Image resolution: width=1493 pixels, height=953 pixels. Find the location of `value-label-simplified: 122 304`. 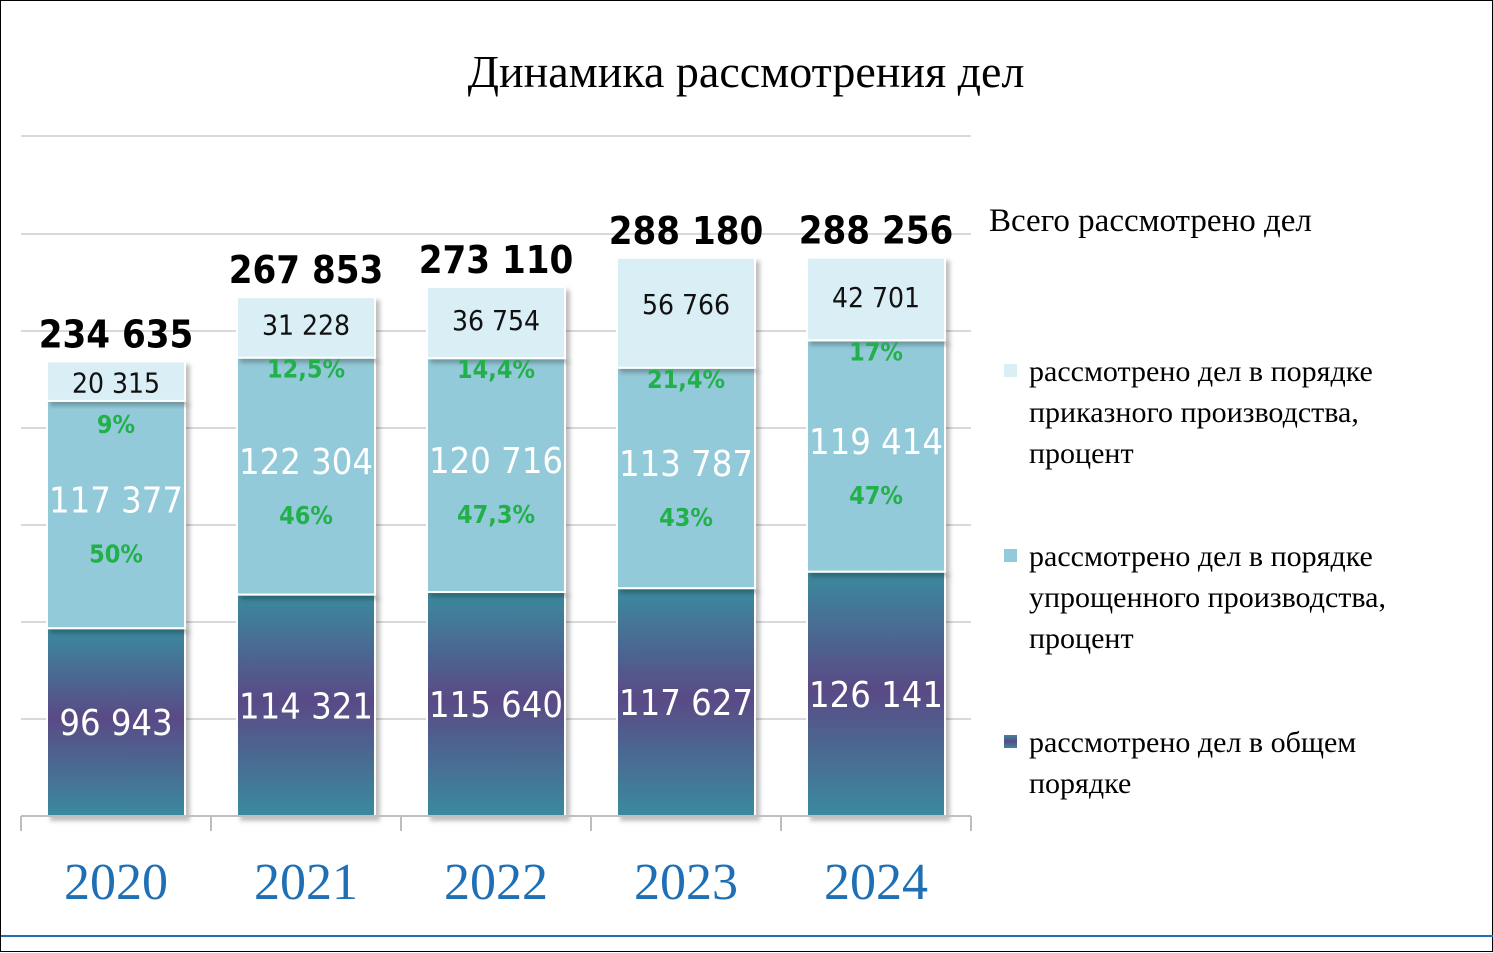

value-label-simplified: 122 304 is located at coordinates (306, 462).